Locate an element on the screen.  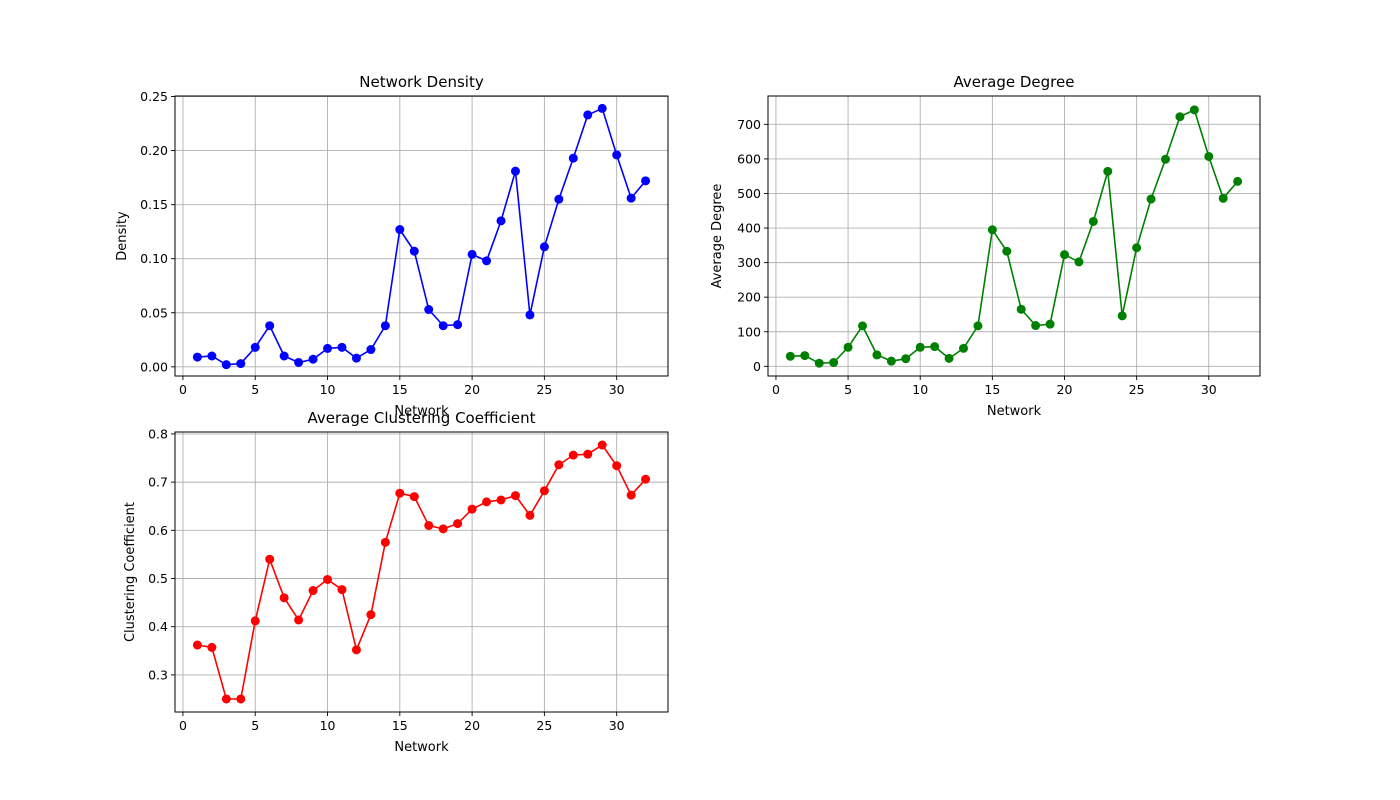
x-tick-label: 5 is located at coordinates (848, 389).